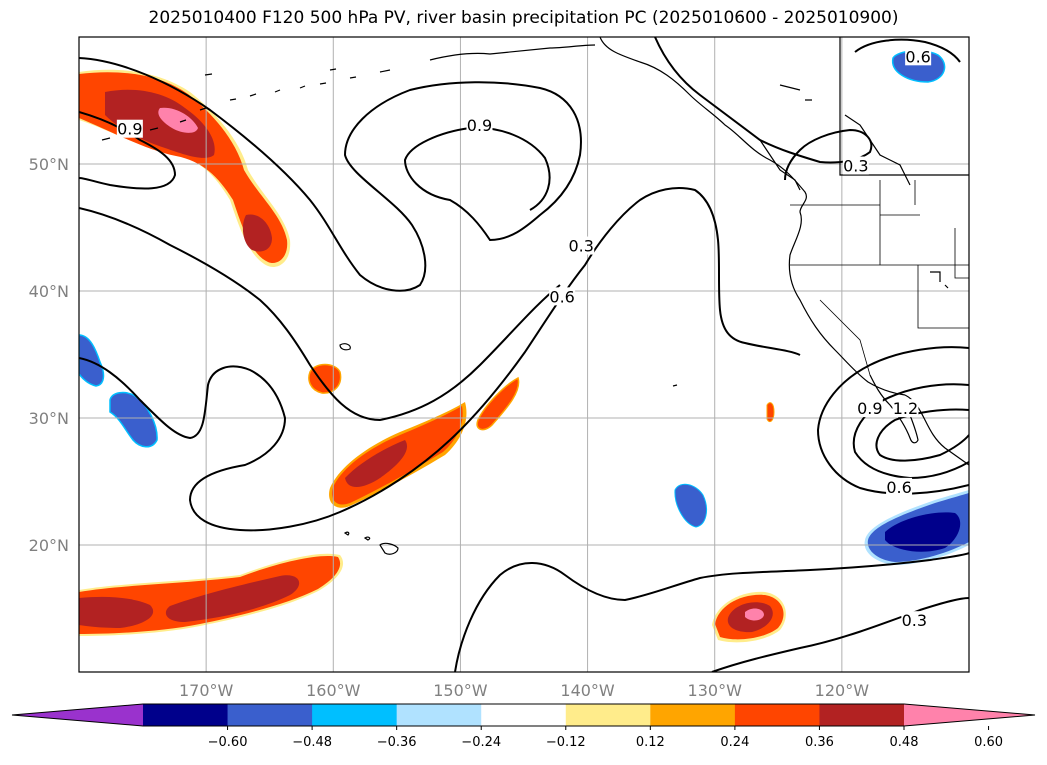  I want to click on colorbar-tick-label: −0.60, so click(228, 742).